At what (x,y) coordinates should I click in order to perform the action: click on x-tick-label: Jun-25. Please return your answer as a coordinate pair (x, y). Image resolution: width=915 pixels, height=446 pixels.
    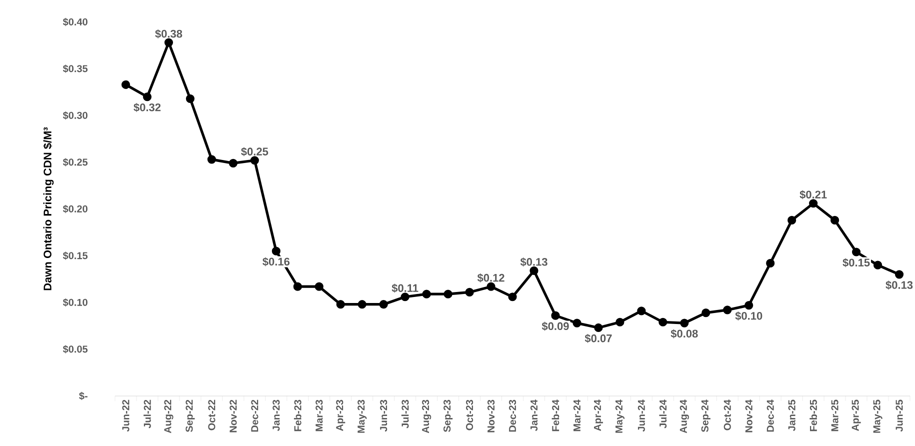
    Looking at the image, I should click on (899, 416).